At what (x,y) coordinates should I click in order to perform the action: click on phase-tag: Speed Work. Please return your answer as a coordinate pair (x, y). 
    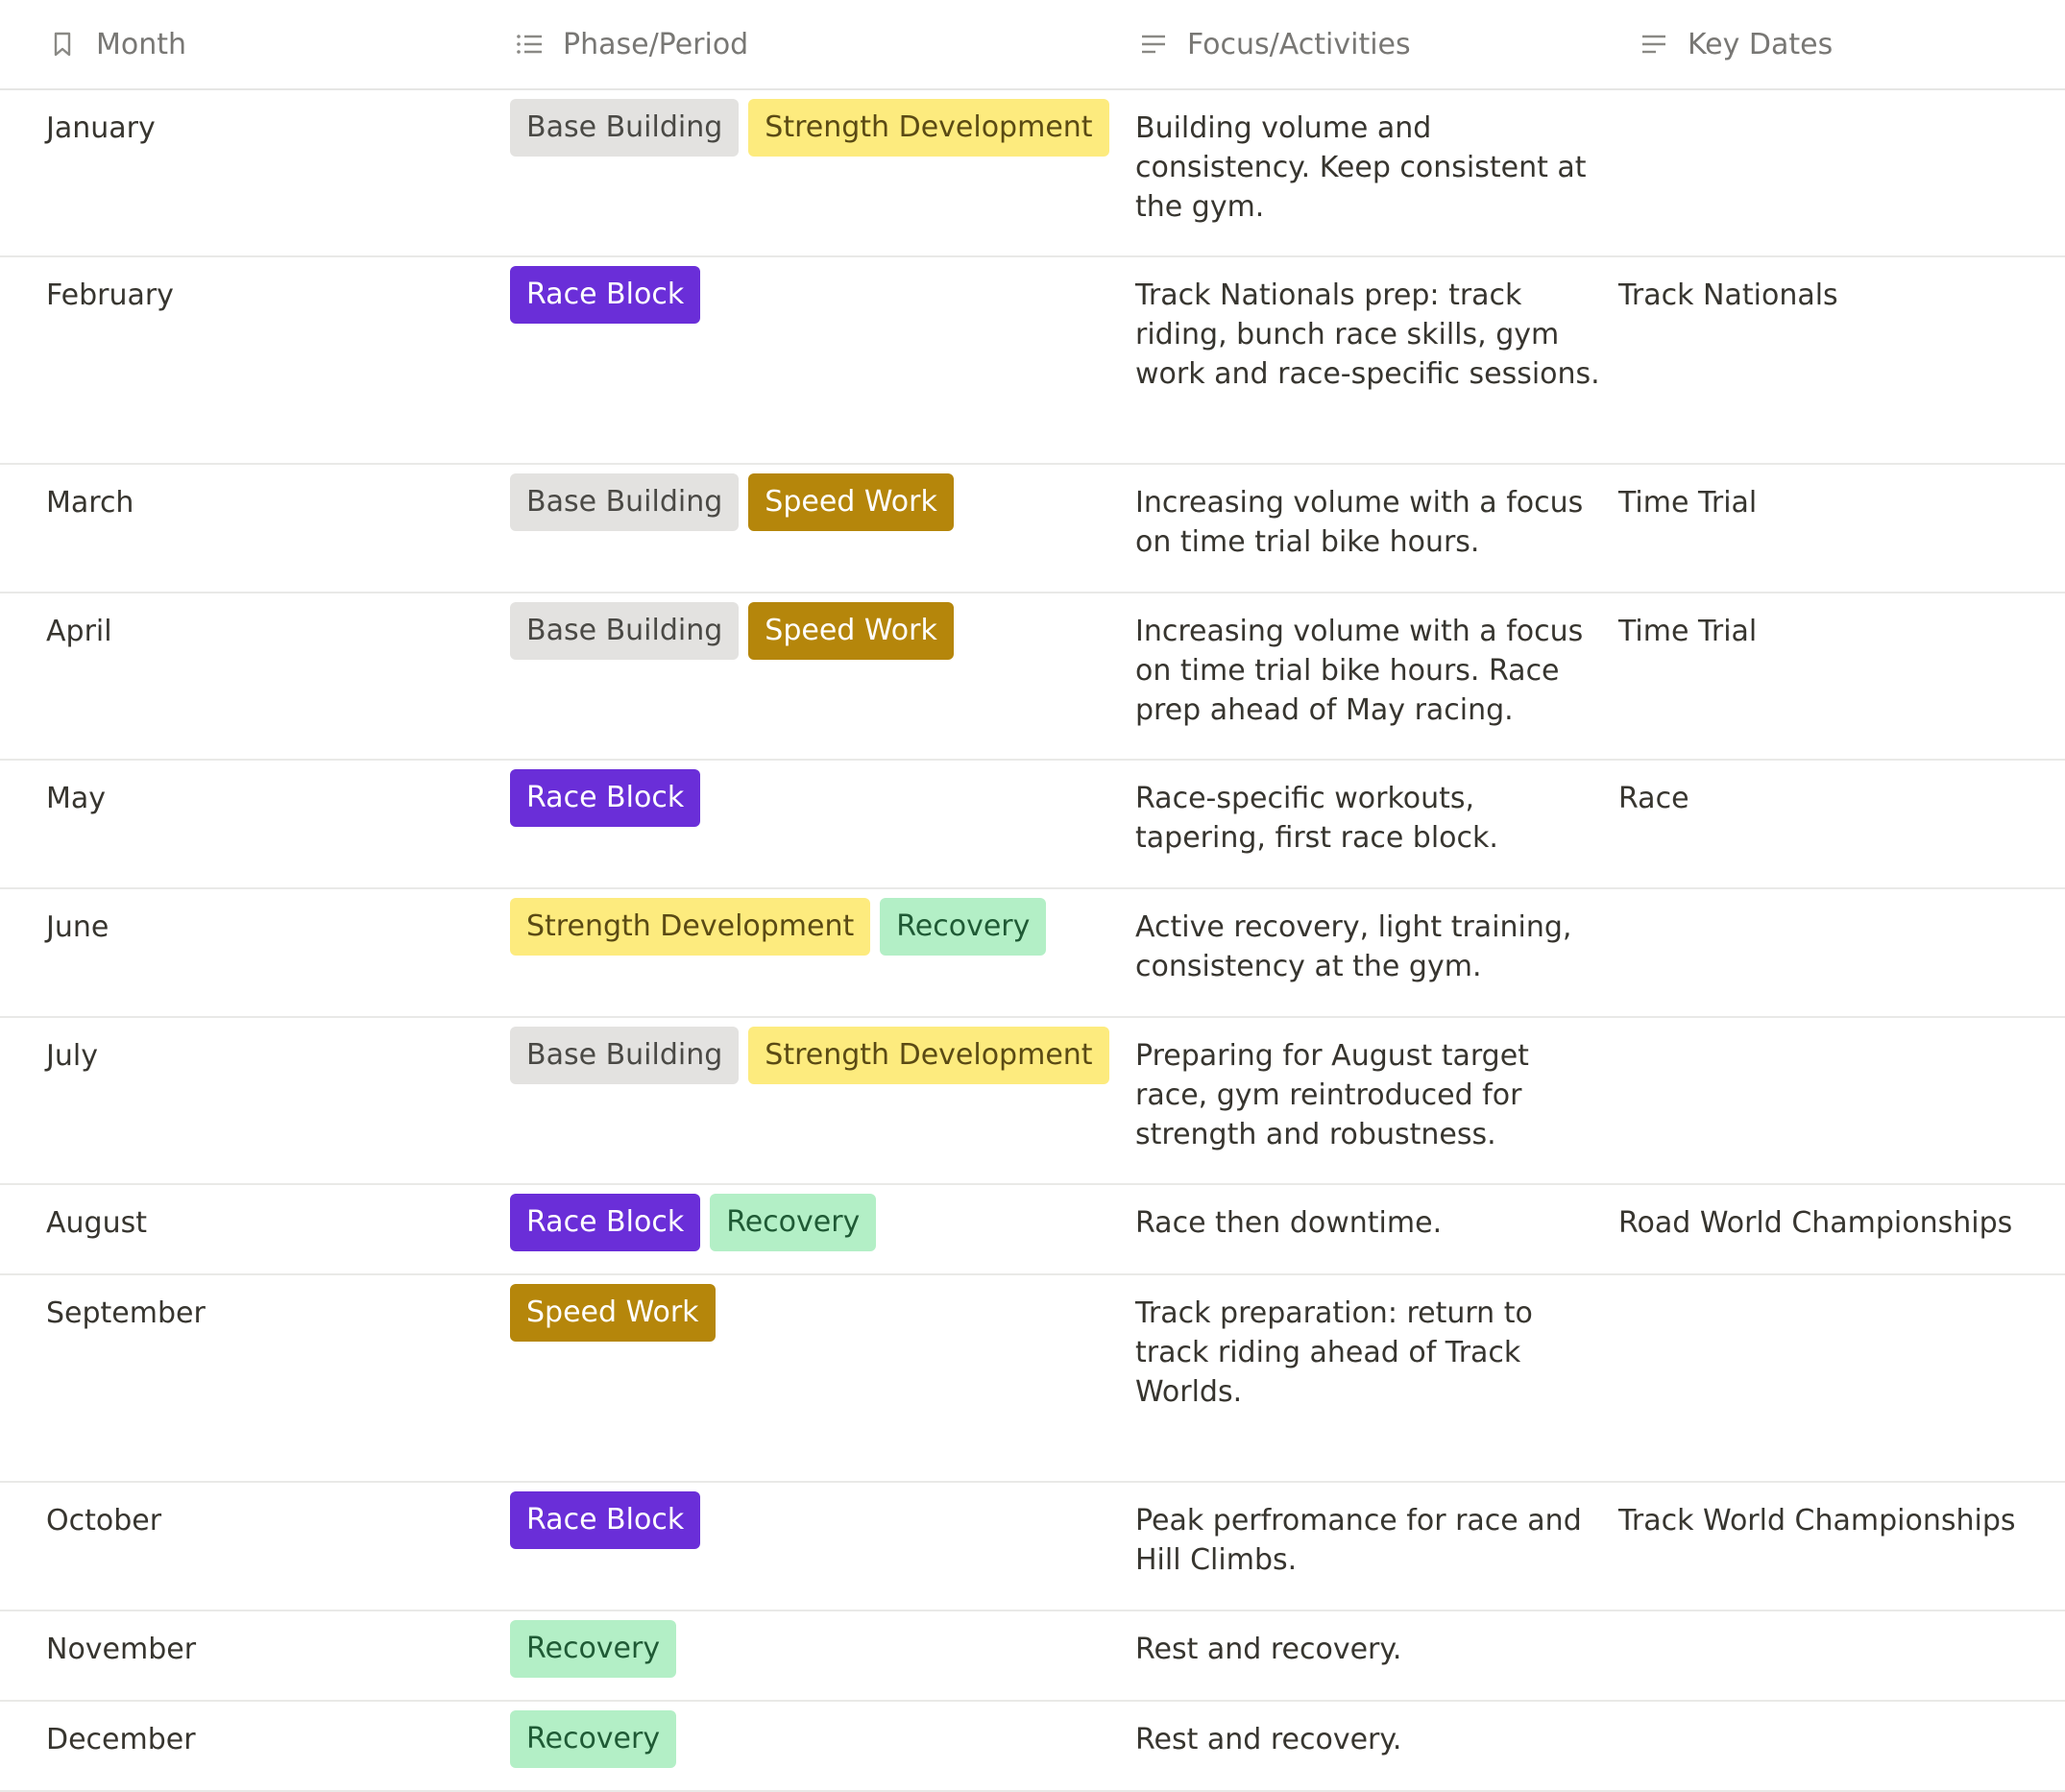
    Looking at the image, I should click on (851, 631).